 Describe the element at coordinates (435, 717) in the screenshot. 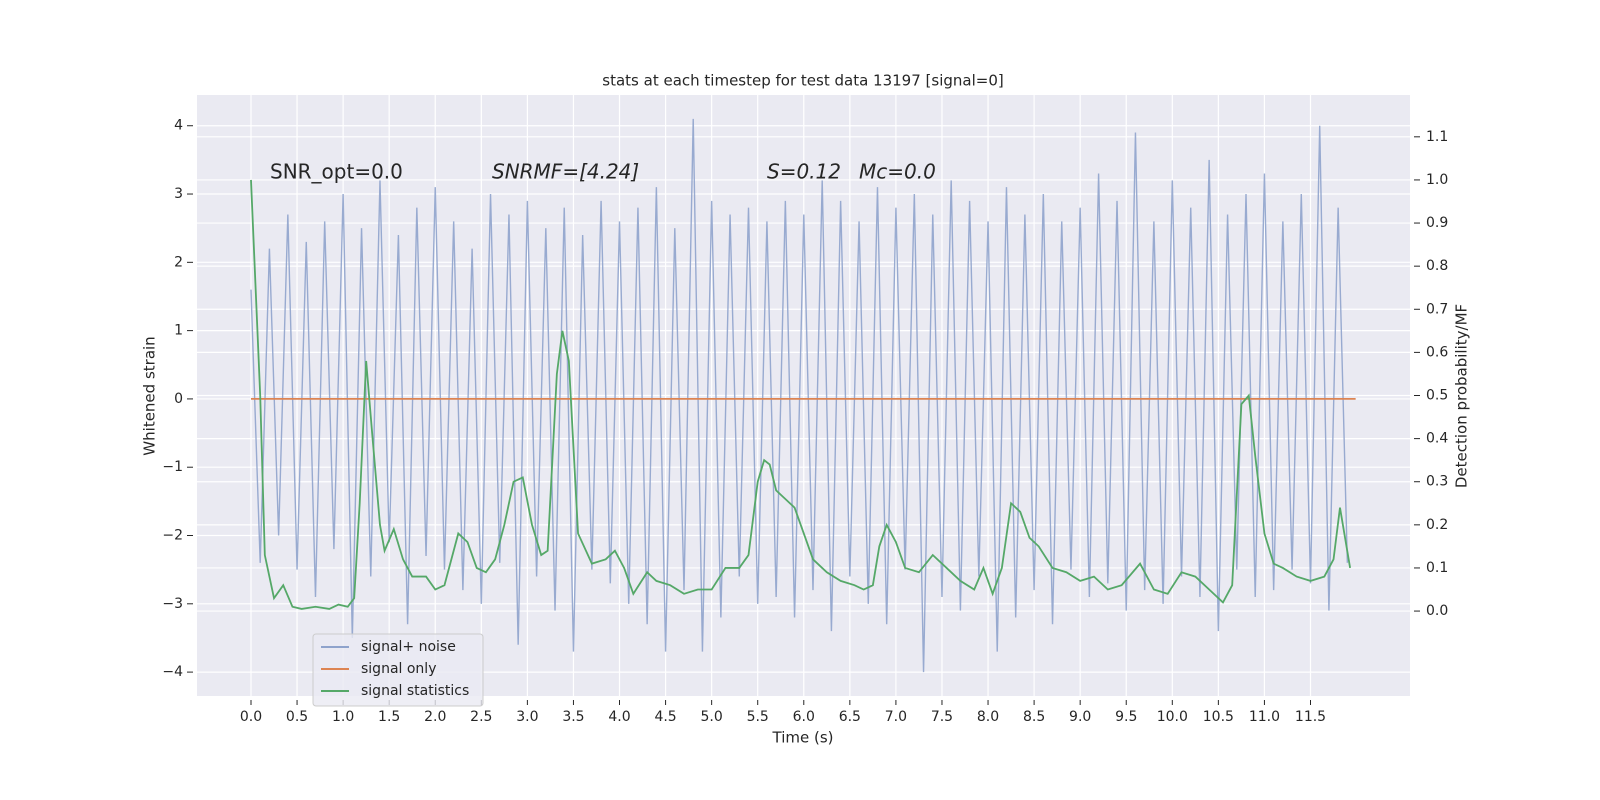

I see `x-tick-label: 2.0` at that location.